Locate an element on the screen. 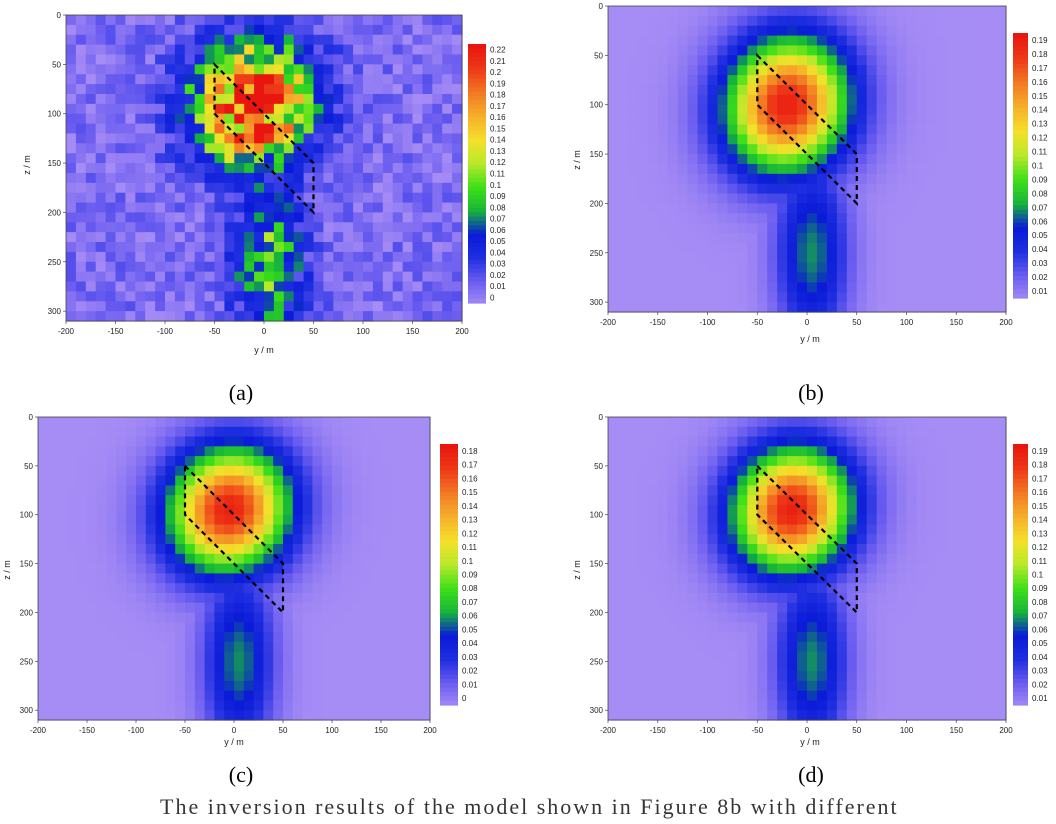  y-tick-label: 250 is located at coordinates (597, 253).